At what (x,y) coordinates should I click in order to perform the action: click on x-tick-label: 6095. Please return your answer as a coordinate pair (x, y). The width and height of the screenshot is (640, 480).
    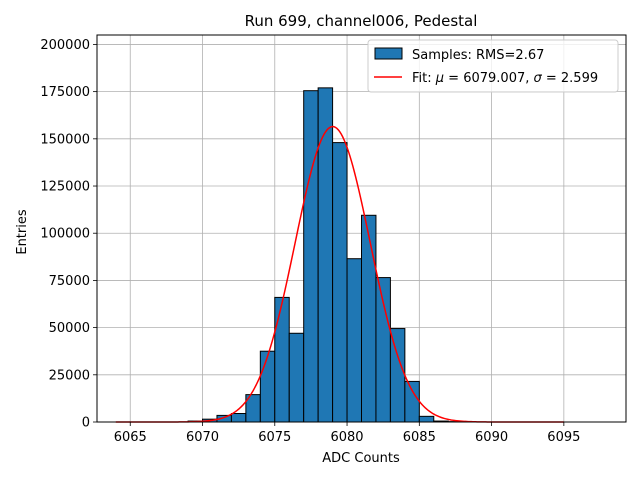
    Looking at the image, I should click on (563, 437).